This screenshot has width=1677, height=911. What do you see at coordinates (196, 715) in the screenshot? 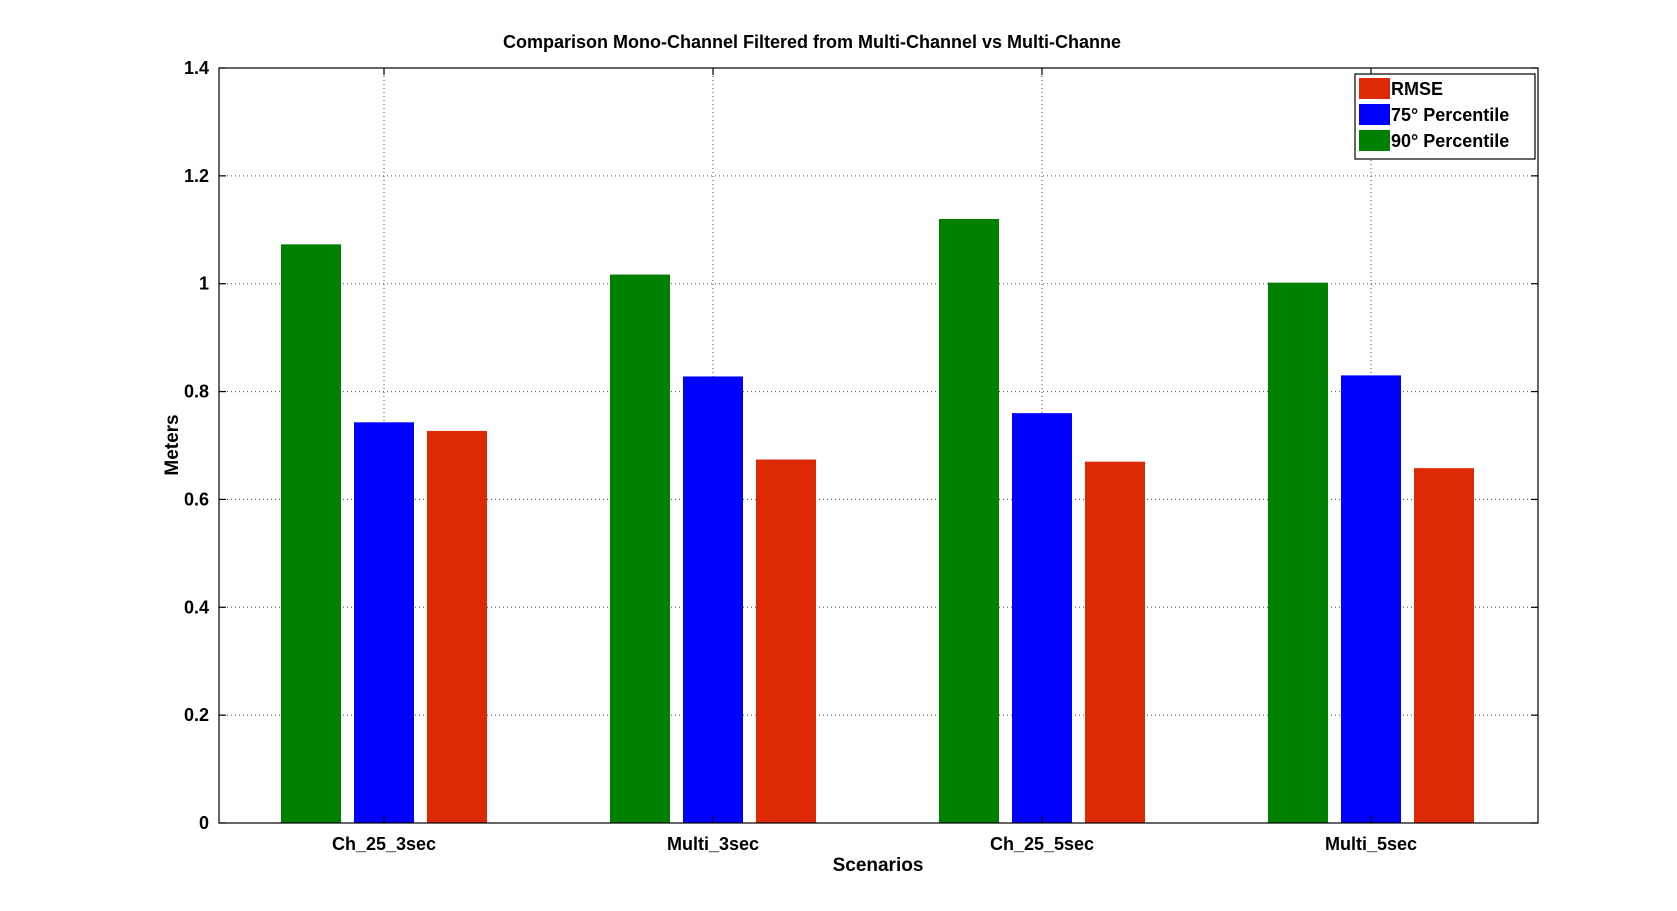
I see `y-tick-label: 0.2` at bounding box center [196, 715].